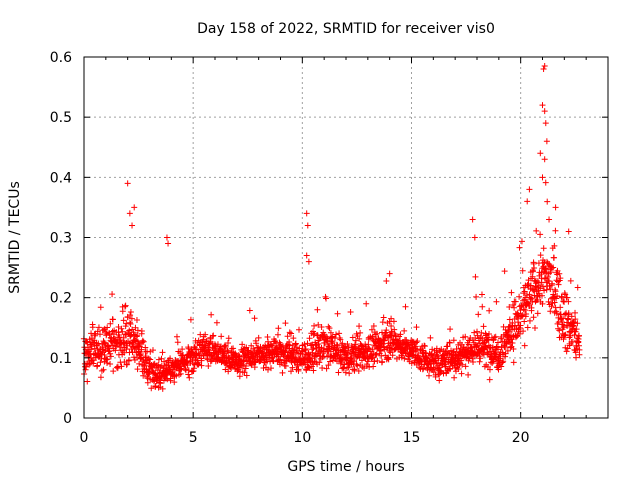  Describe the element at coordinates (15, 237) in the screenshot. I see `y-axis-label: SRMTID / TECUs` at that location.